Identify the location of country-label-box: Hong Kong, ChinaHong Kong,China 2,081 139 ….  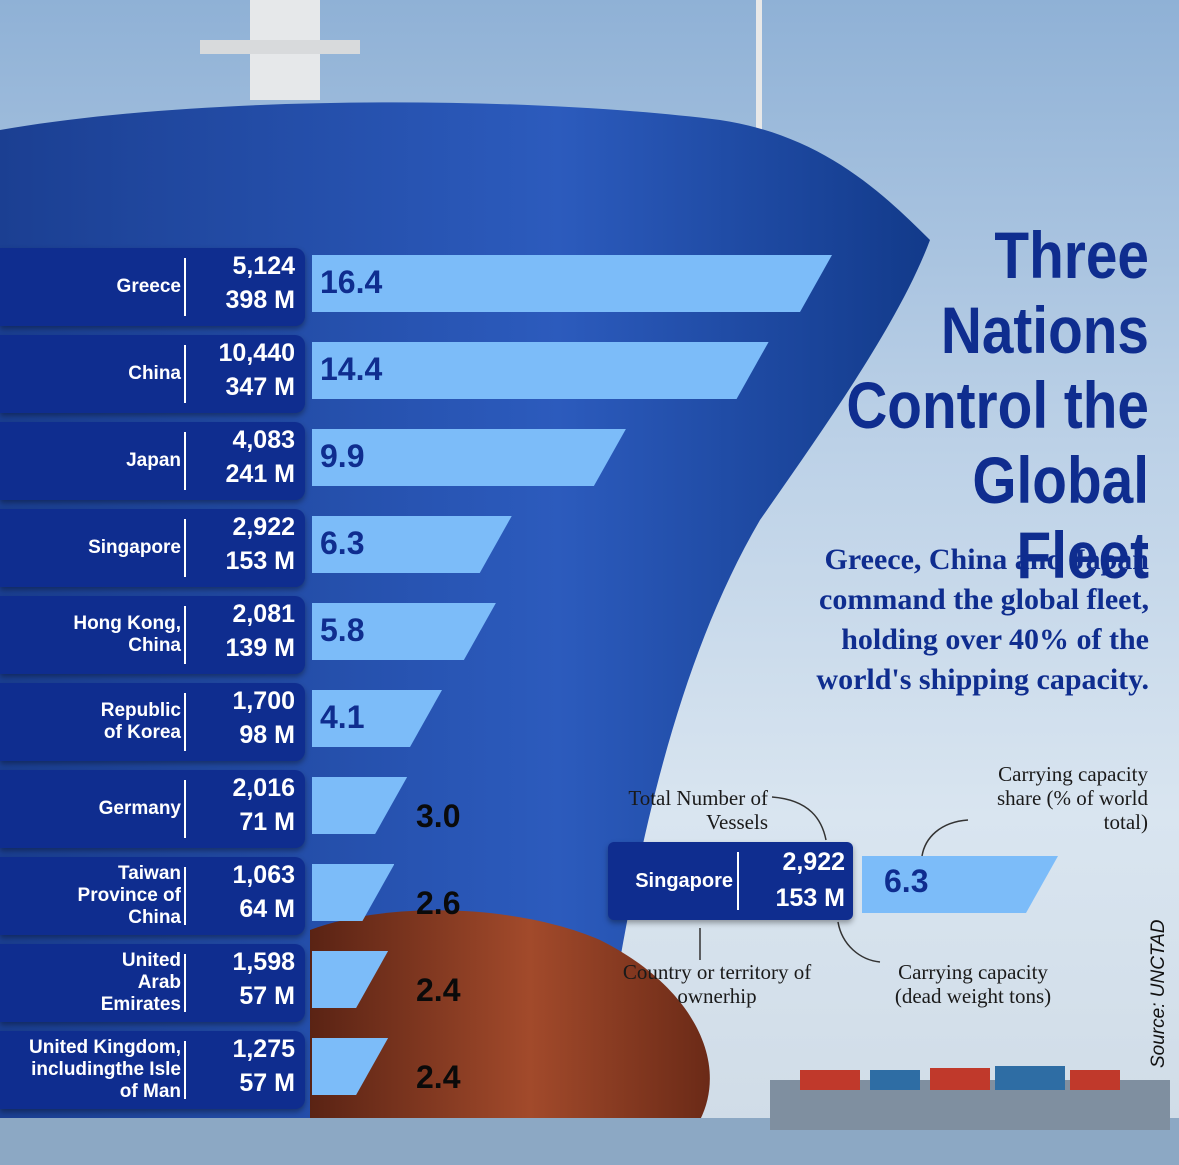
(152, 635).